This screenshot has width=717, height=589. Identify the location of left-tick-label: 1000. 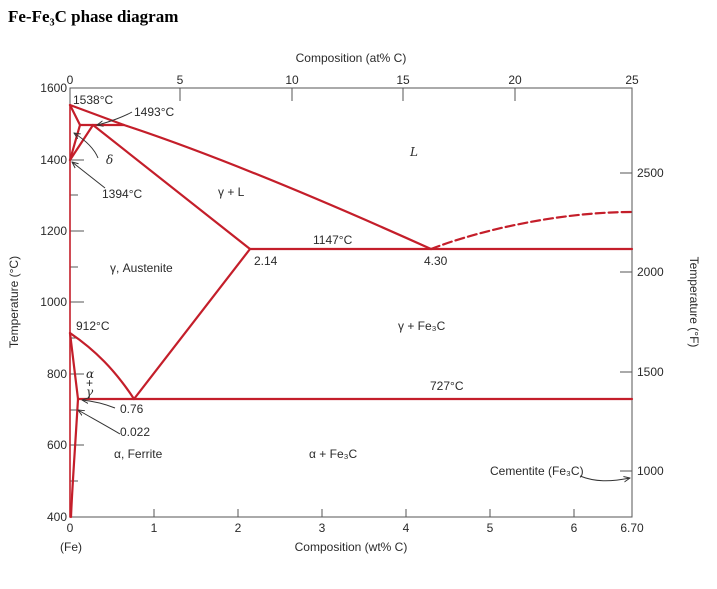
(53, 302).